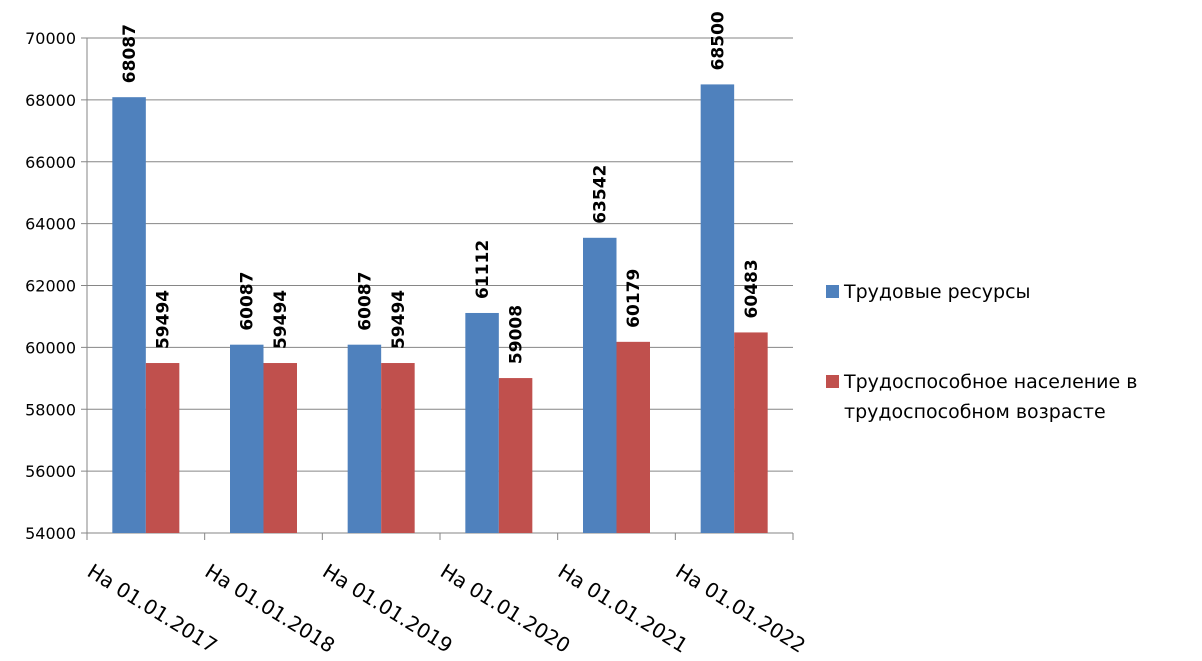  What do you see at coordinates (50, 38) in the screenshot?
I see `y-tick-label: 70000` at bounding box center [50, 38].